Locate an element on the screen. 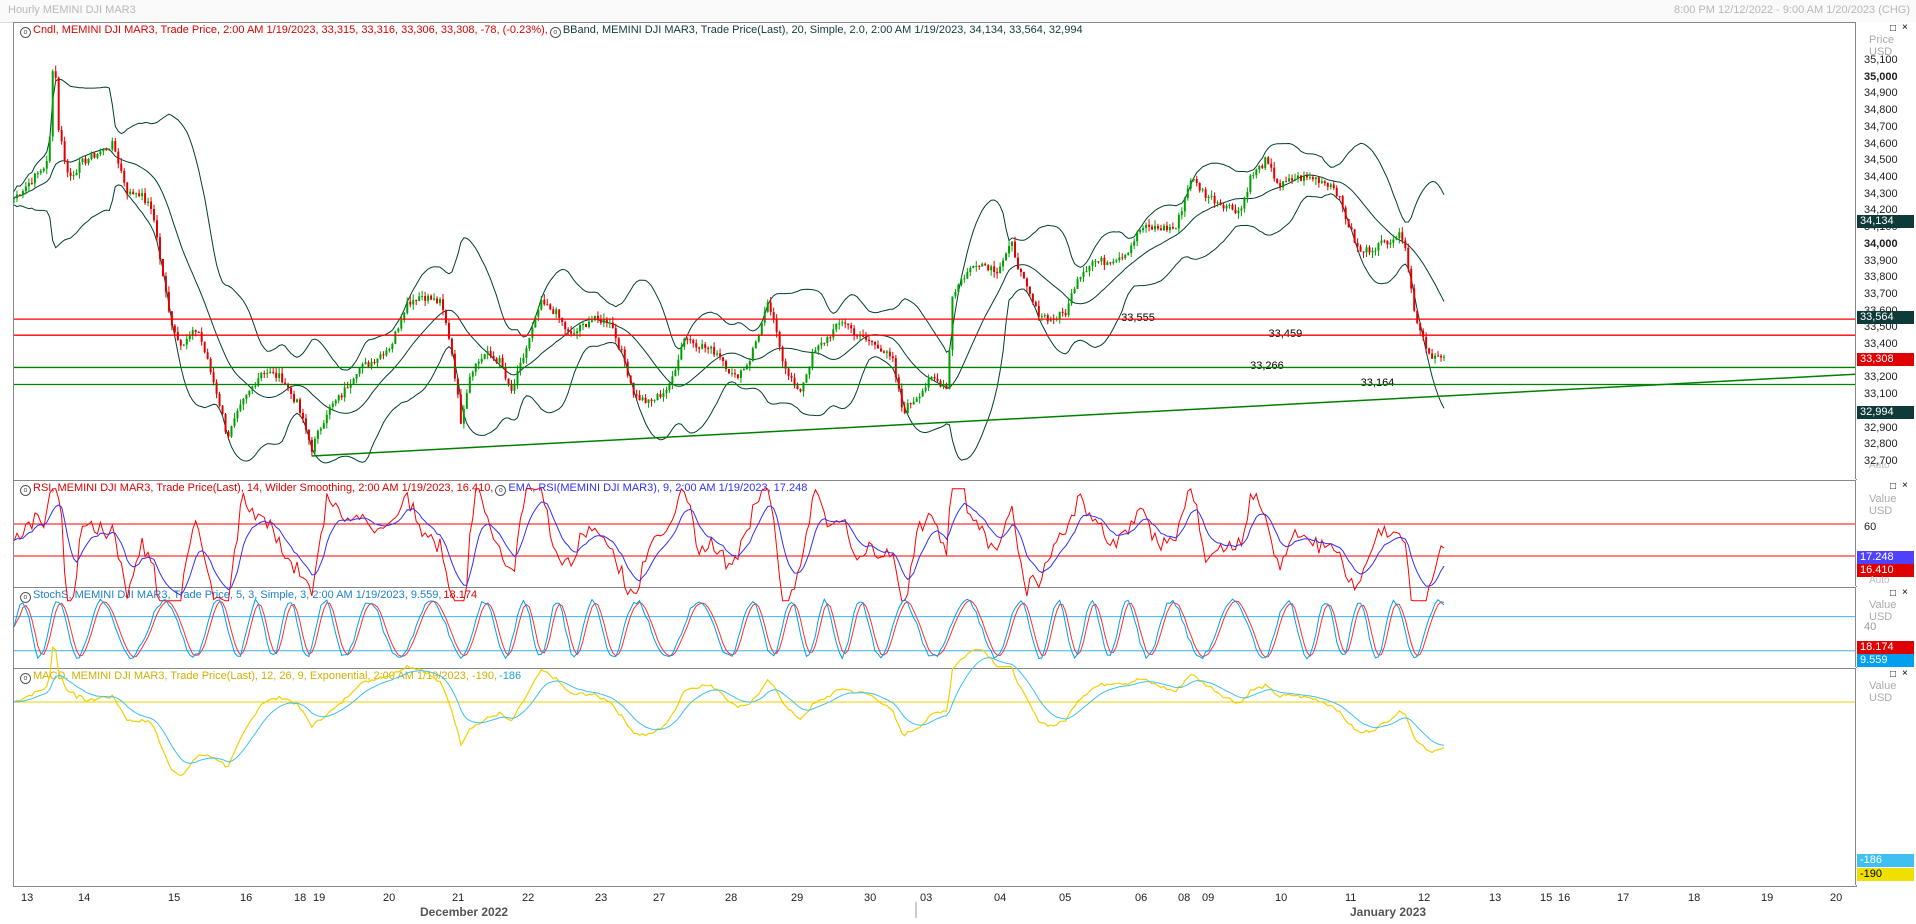  price-tick-19: 33,200 is located at coordinates (1881, 377).